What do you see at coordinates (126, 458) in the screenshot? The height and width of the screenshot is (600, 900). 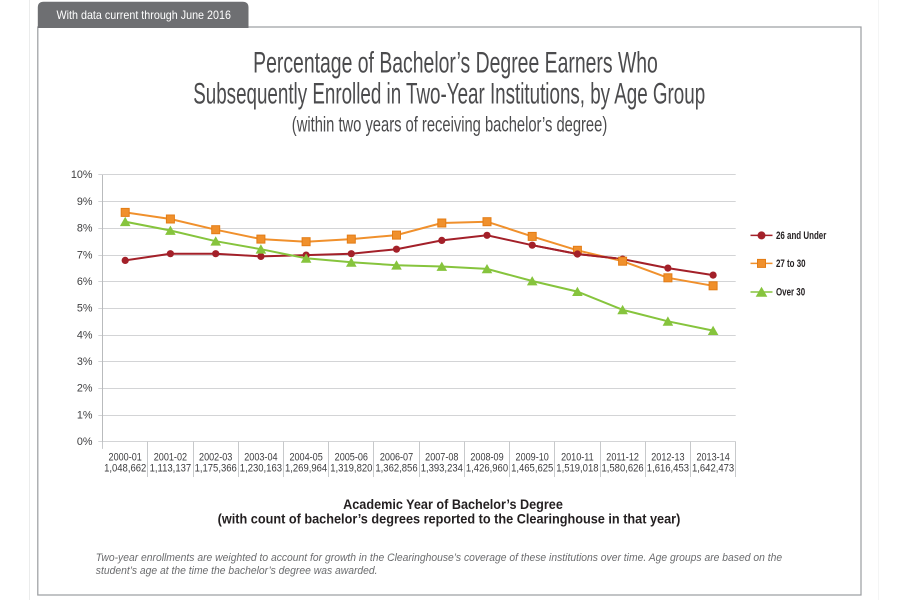 I see `svg-text: 2000-01` at bounding box center [126, 458].